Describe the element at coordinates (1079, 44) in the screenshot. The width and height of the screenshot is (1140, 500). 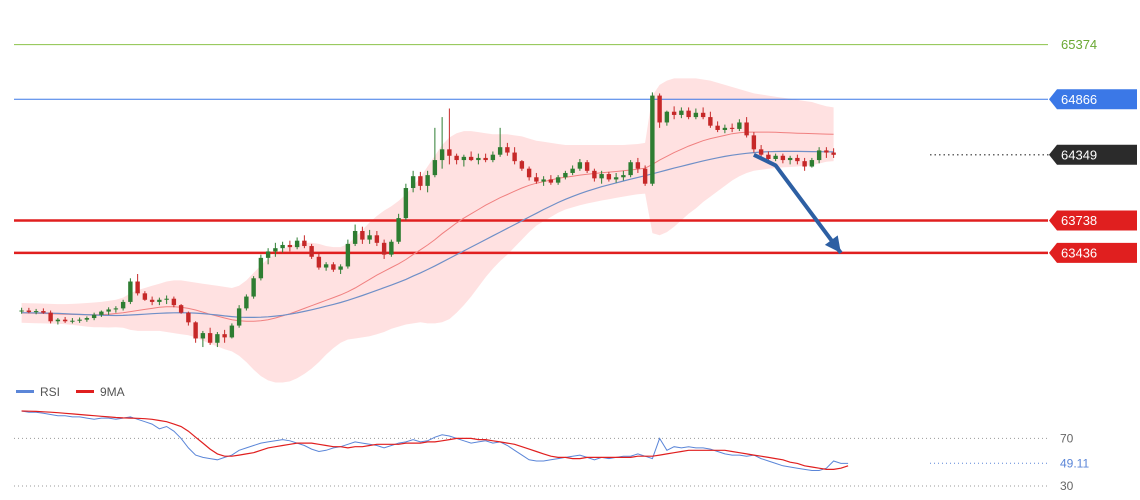
I see `resistance-level-65374-tag-label: 65374` at that location.